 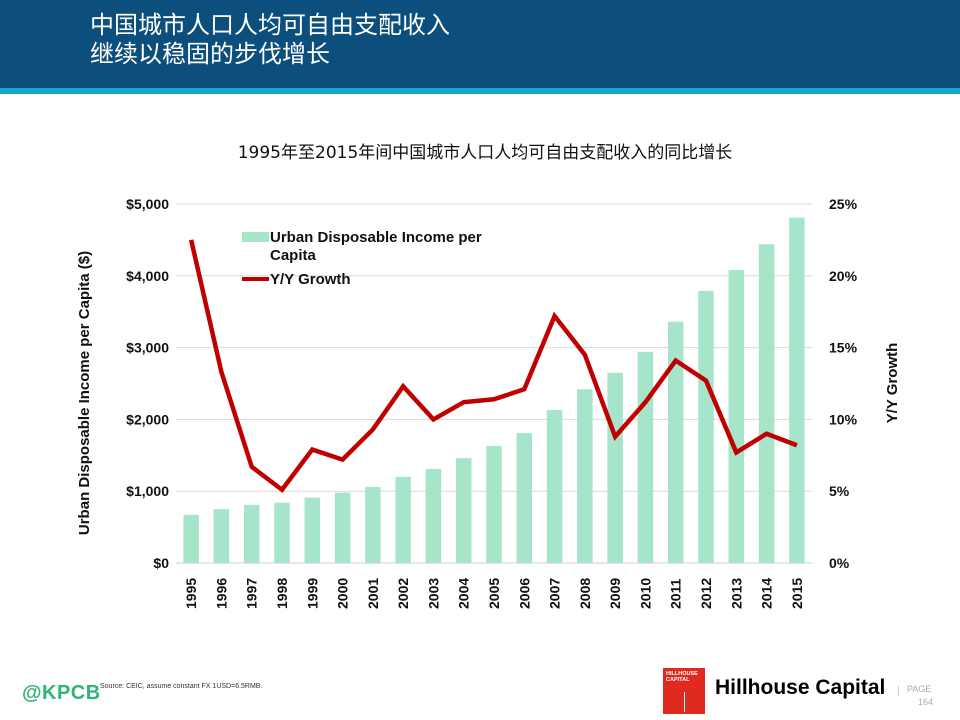 I want to click on left-axis-ticks: $0 $1,000 $2,000 $3,000 $4,000 $5,000, so click(x=147, y=383).